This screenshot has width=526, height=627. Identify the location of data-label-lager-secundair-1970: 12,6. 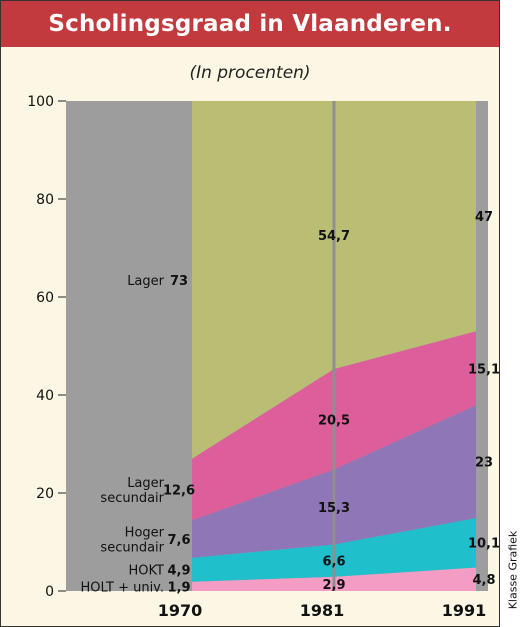
(179, 491).